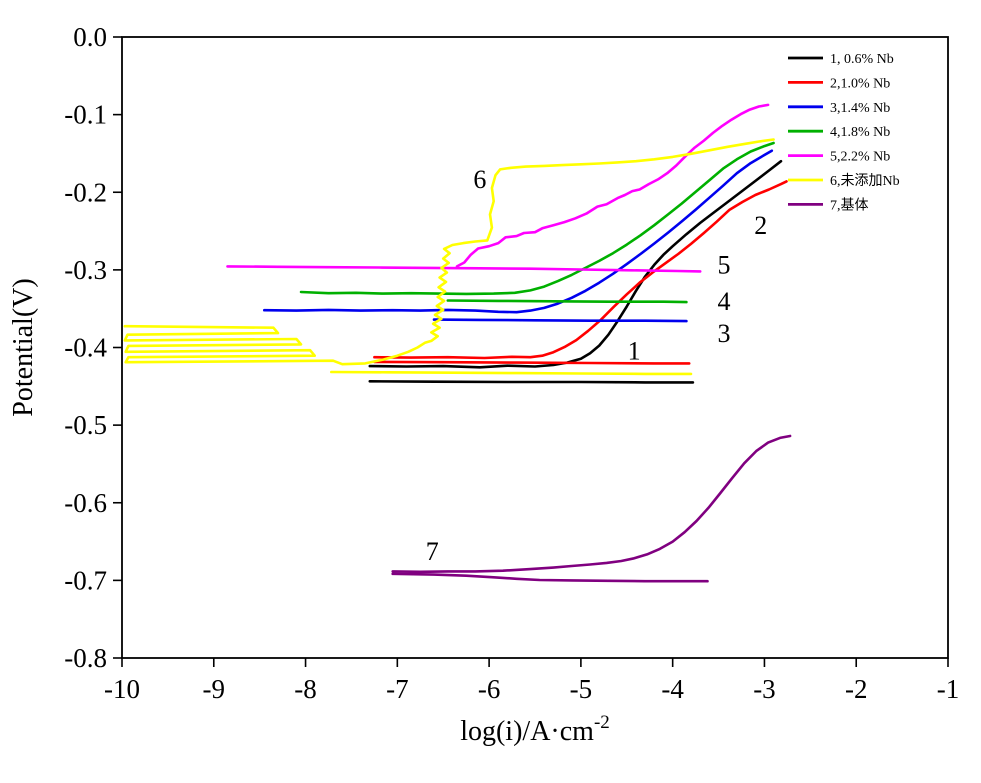  Describe the element at coordinates (85, 503) in the screenshot. I see `y-tick-label: -0.6` at that location.